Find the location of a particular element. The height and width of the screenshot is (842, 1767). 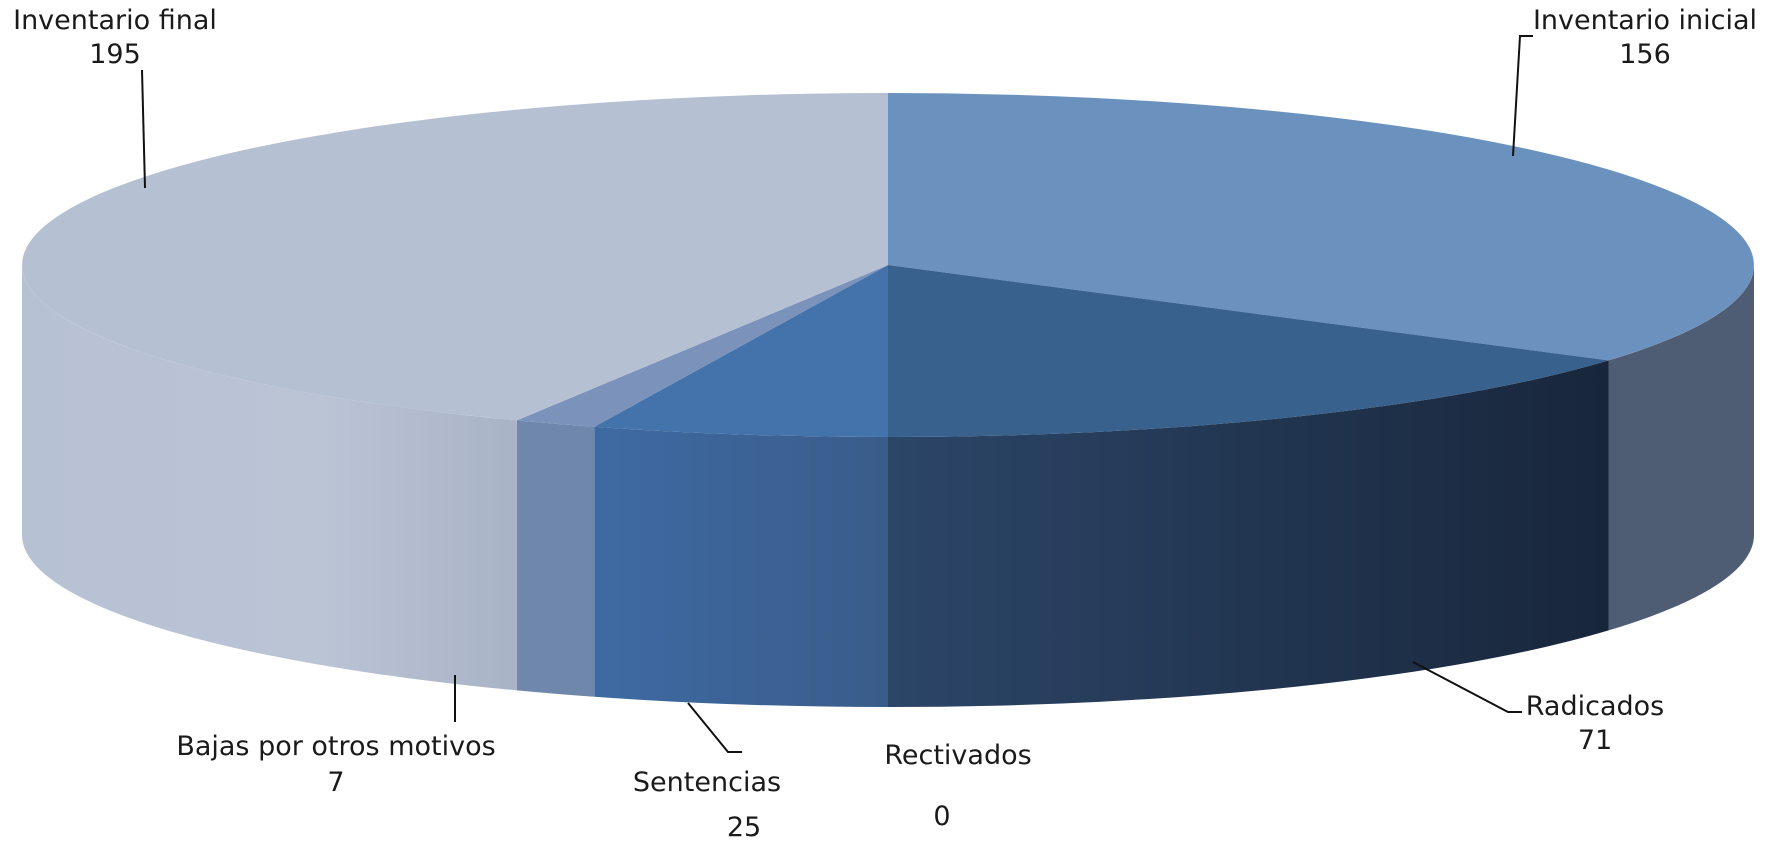

leader-inventario-final is located at coordinates (143, 129).